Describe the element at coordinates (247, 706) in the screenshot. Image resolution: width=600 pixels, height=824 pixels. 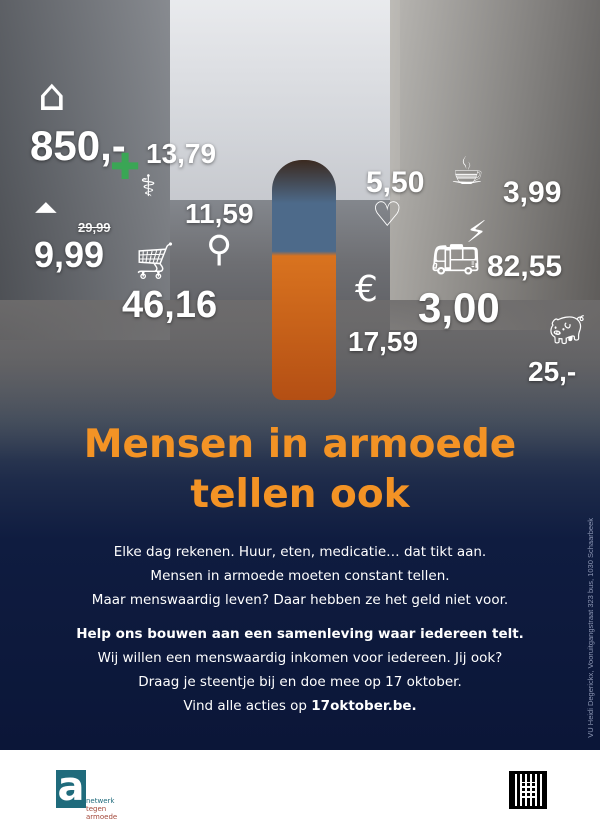
I see `body-line: Vind alle acties op` at that location.